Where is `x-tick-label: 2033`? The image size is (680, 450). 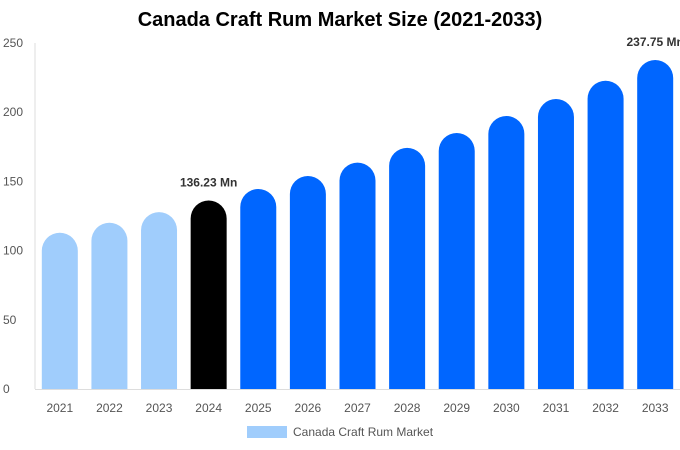
x-tick-label: 2033 is located at coordinates (655, 408).